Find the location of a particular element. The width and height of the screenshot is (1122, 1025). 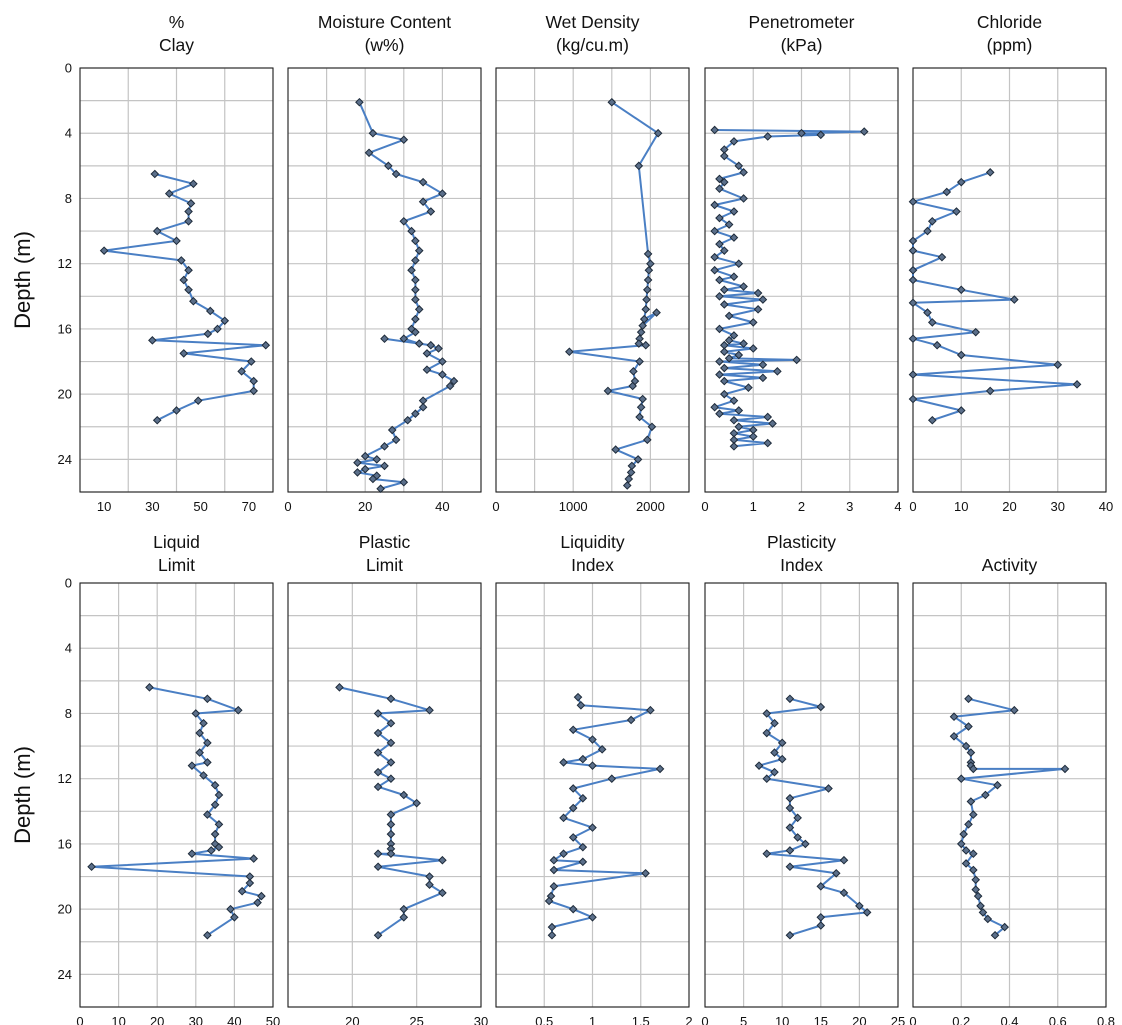

chart-panel-8: Plasticity Index 0 5 10 15 20 25 is located at coordinates (803, 778).